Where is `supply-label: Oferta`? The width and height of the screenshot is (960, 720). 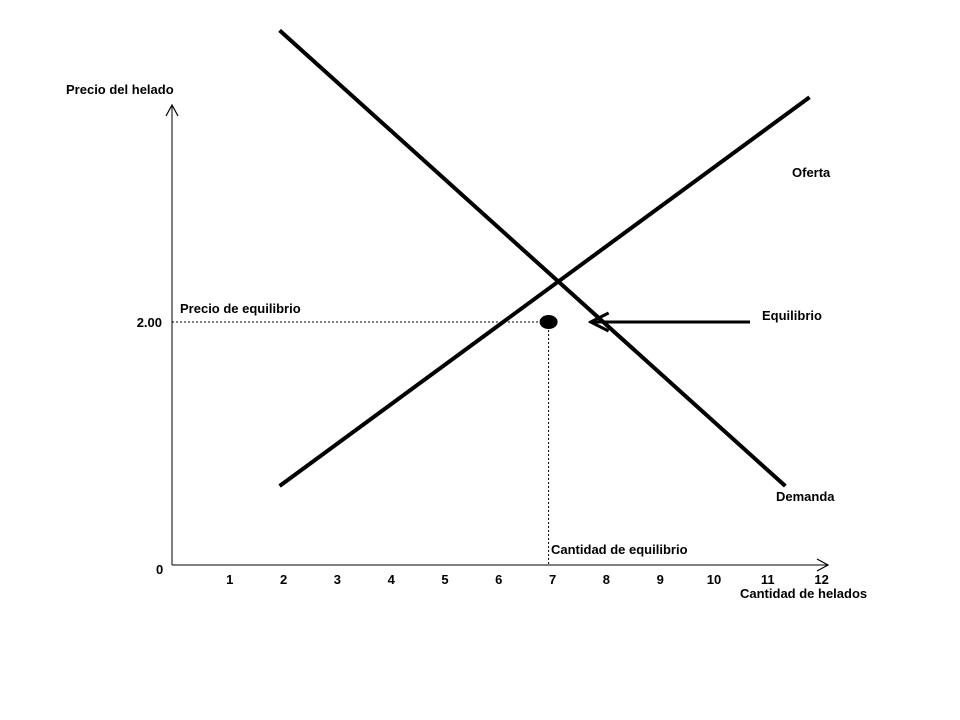 supply-label: Oferta is located at coordinates (811, 172).